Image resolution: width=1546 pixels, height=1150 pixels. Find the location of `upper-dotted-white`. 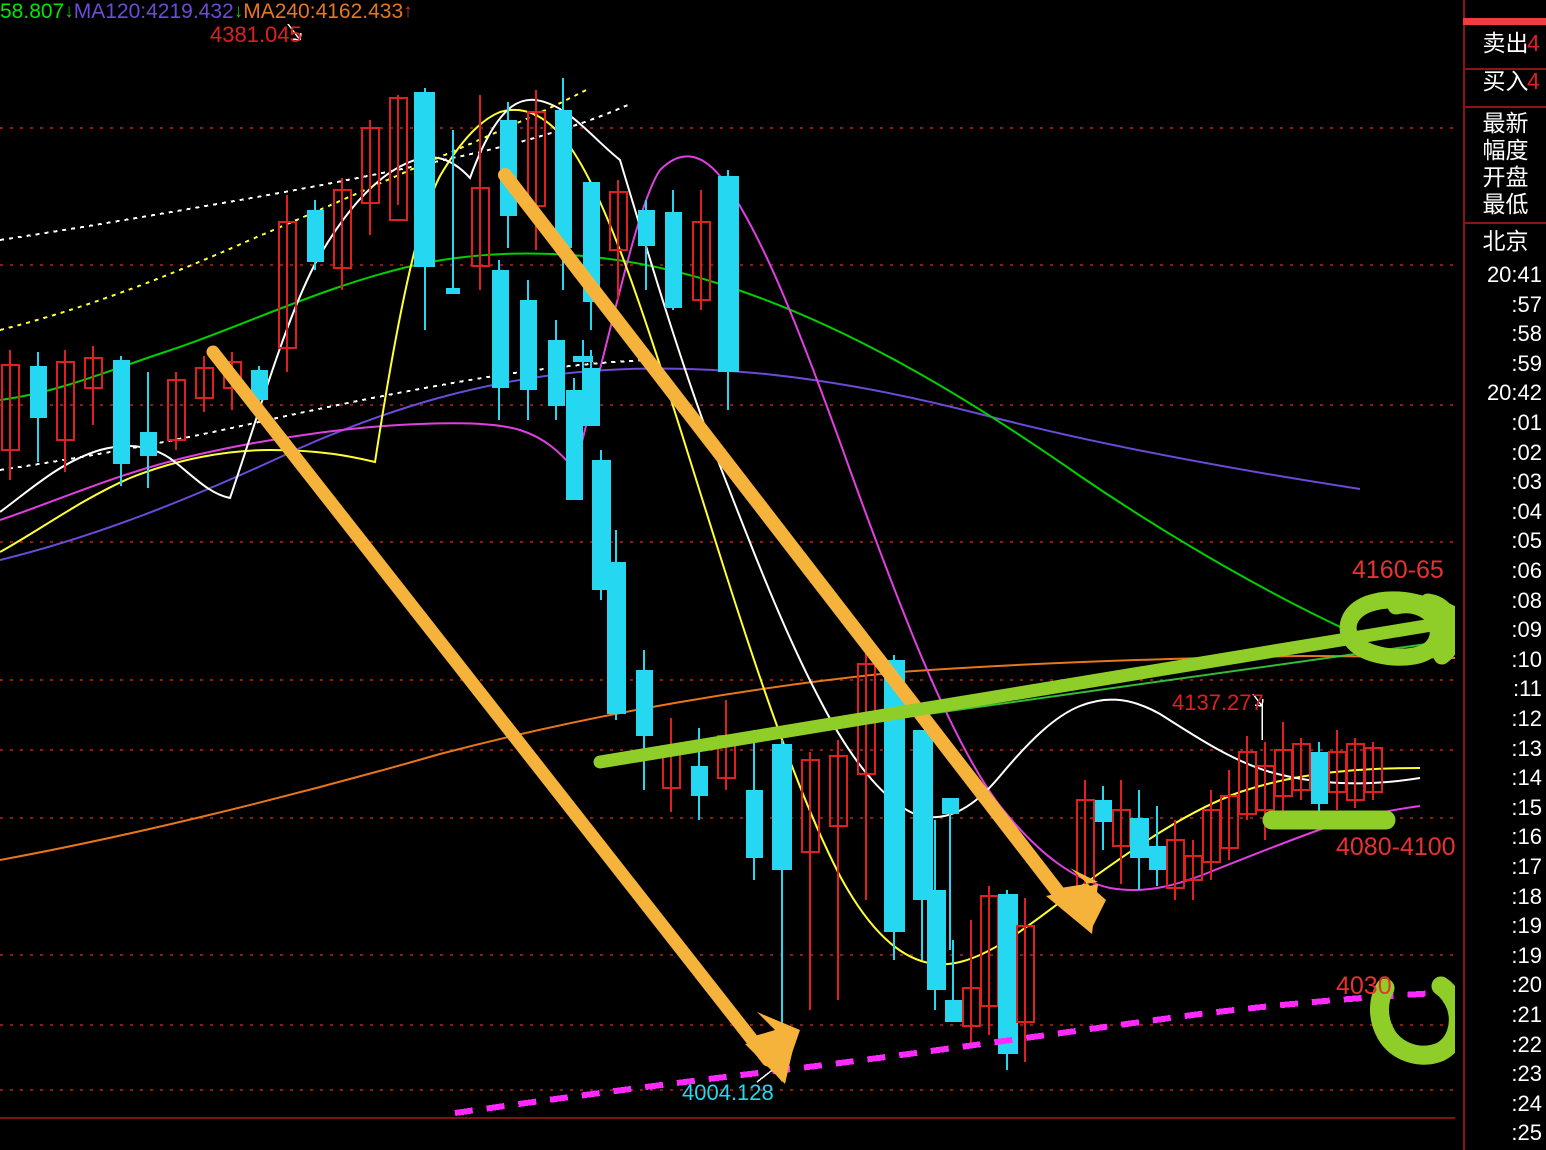

upper-dotted-white is located at coordinates (315, 172).